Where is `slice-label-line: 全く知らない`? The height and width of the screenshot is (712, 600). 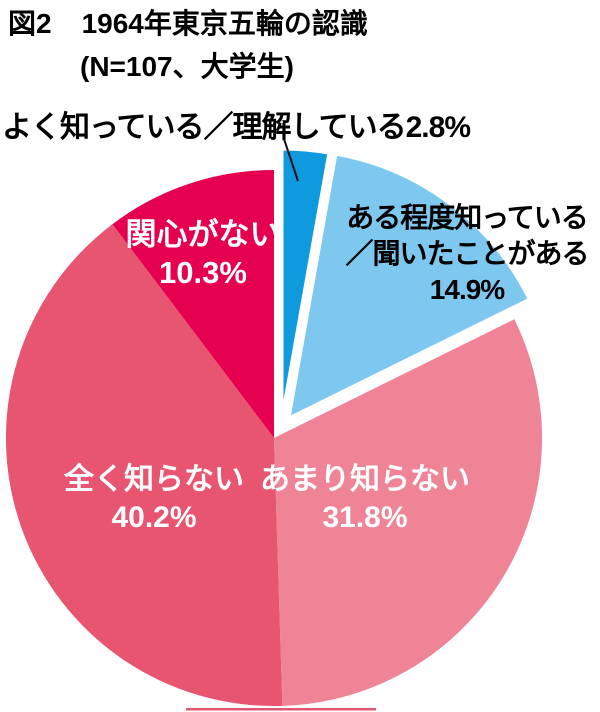
slice-label-line: 全く知らない is located at coordinates (154, 479).